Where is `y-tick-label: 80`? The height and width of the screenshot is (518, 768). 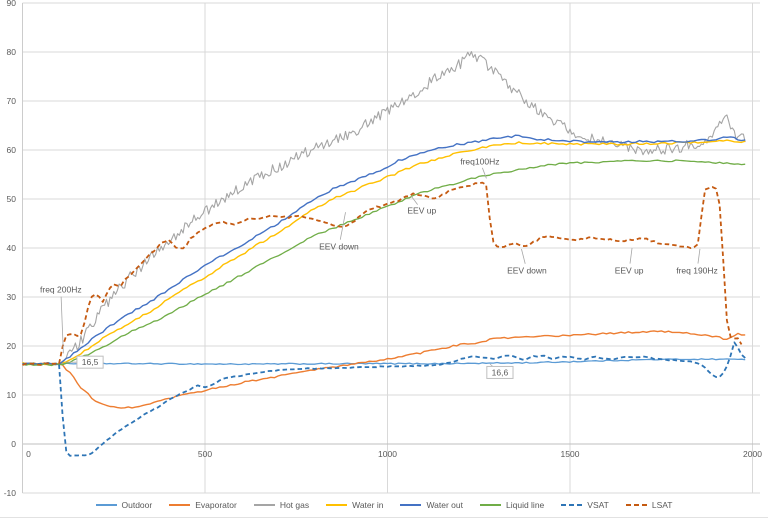
y-tick-label: 80 is located at coordinates (12, 52).